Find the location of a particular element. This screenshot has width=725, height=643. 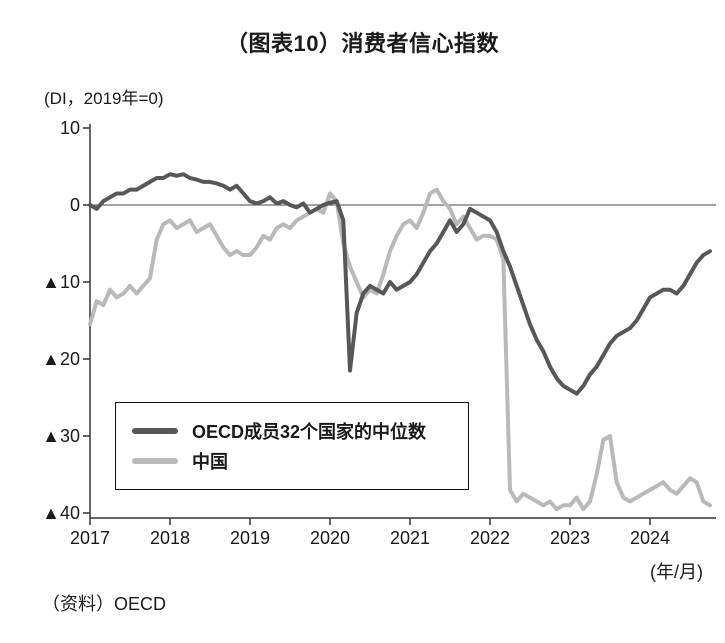

x-tick-label: 2021 is located at coordinates (410, 538).